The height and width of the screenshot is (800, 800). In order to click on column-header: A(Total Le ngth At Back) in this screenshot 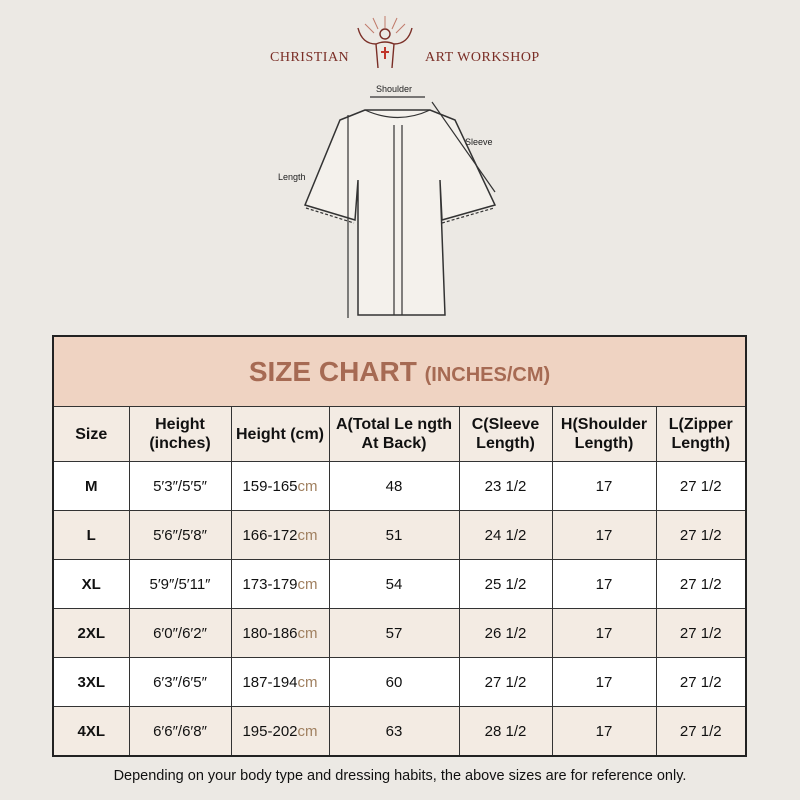, I will do `click(394, 434)`.